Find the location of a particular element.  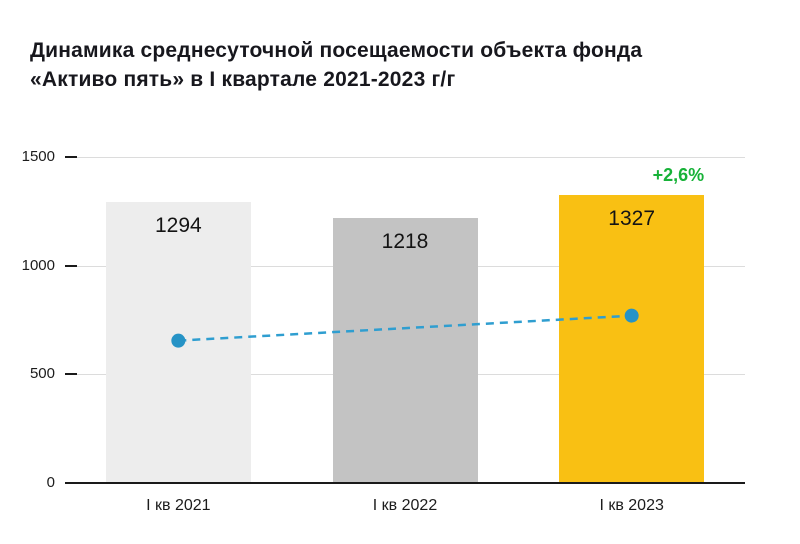

x-tick-label: I кв 2022 is located at coordinates (405, 505).